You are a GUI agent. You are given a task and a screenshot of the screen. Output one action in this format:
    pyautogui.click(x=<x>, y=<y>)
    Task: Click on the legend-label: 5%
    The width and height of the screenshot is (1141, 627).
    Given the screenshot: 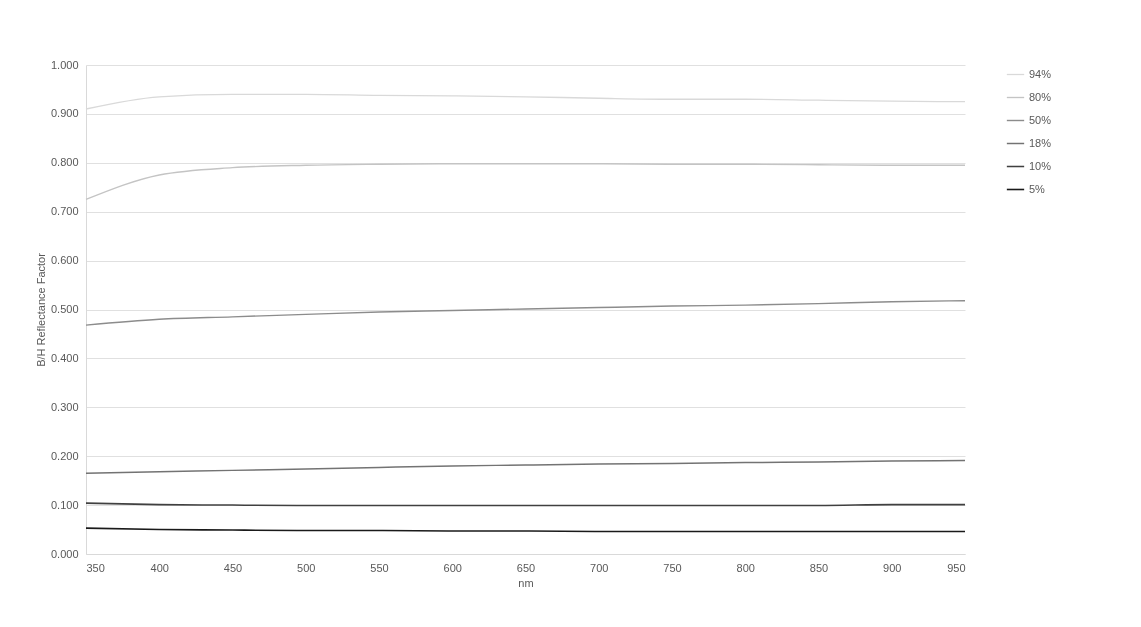 What is the action you would take?
    pyautogui.click(x=1037, y=188)
    